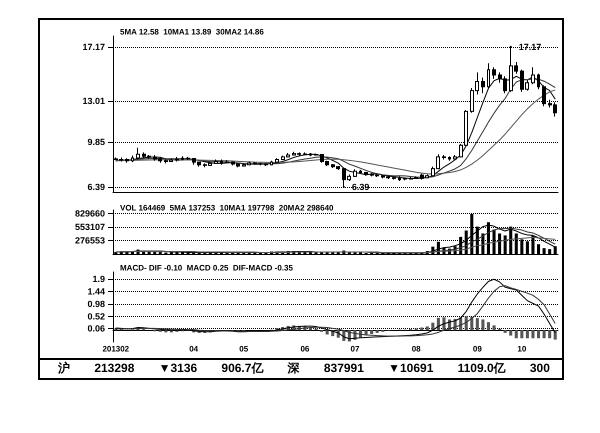  I want to click on x-tick-label: 09, so click(477, 349).